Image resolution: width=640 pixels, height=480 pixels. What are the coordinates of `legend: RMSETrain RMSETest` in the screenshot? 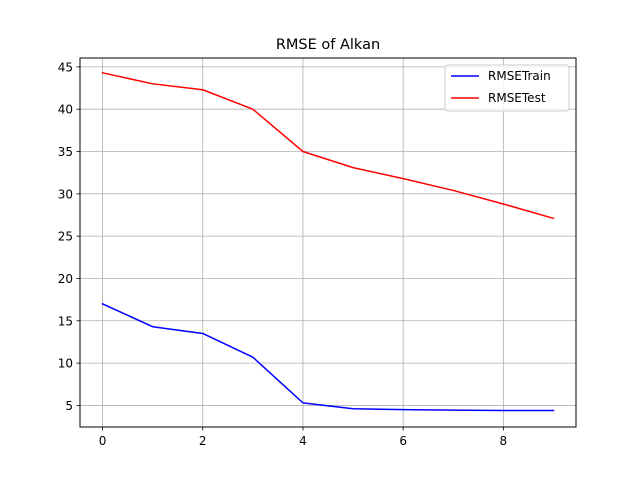 It's located at (507, 88).